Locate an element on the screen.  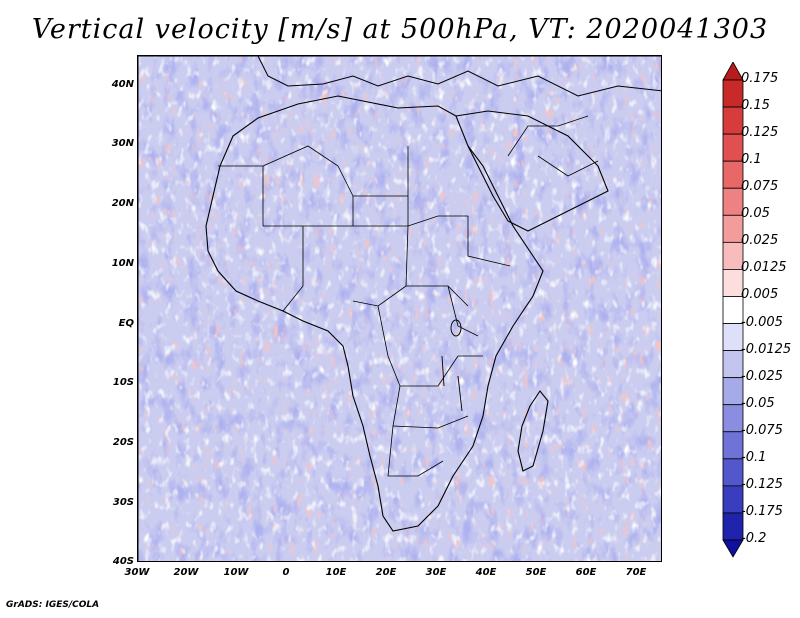
colorbar-label: 0.005 is located at coordinates (760, 295).